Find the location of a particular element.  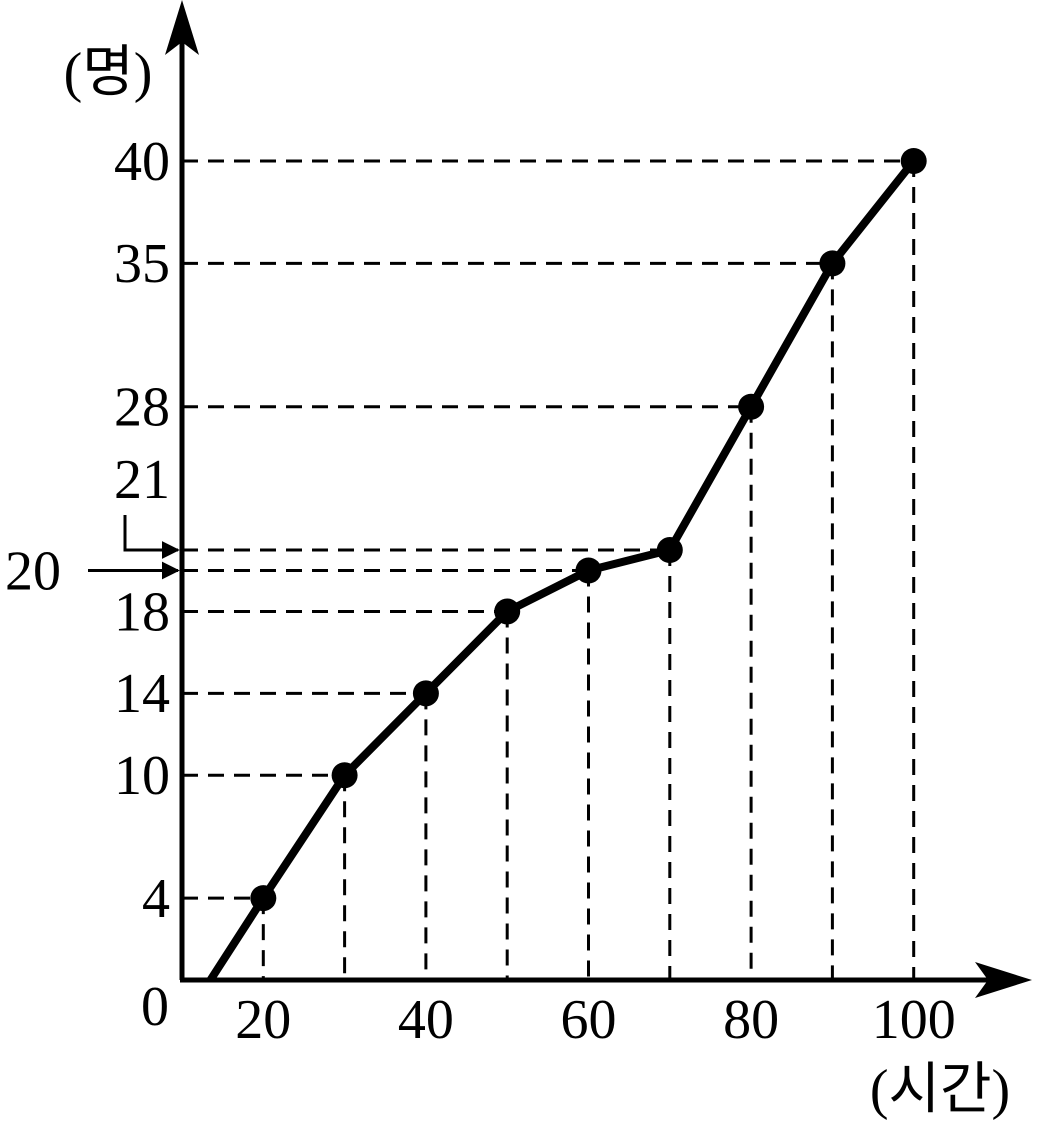

x-tick-label: 20 is located at coordinates (263, 1020).